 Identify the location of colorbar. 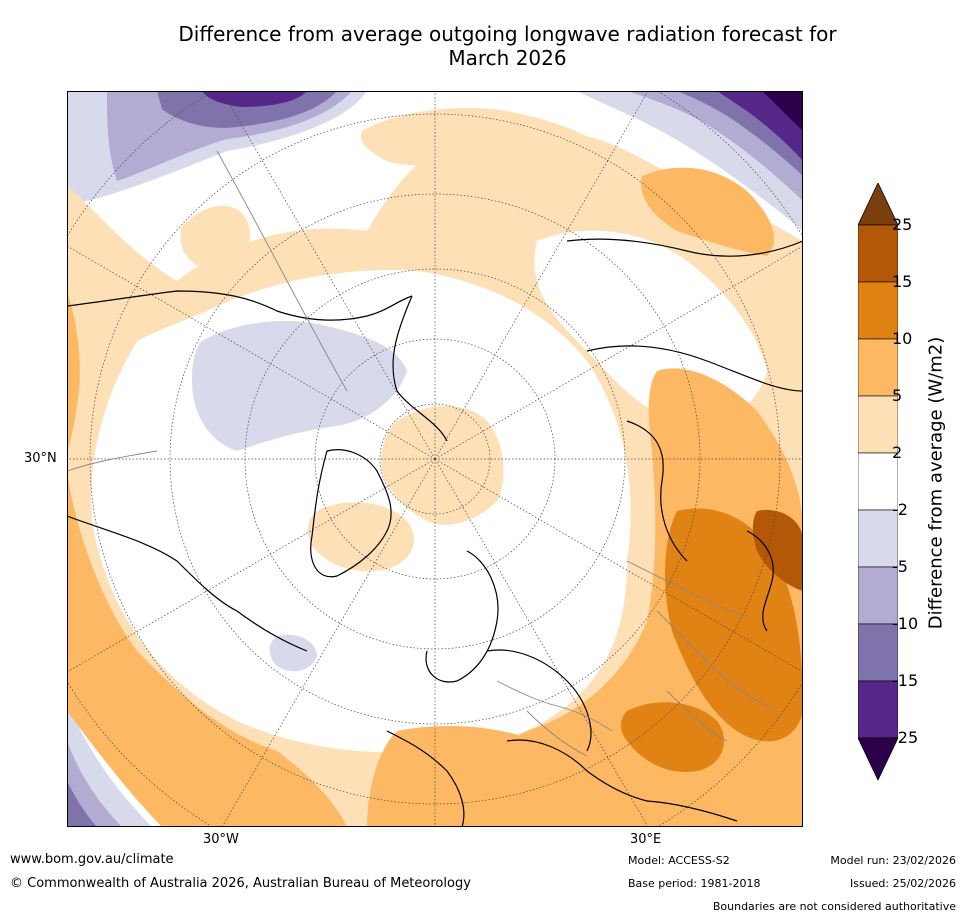
(878, 482).